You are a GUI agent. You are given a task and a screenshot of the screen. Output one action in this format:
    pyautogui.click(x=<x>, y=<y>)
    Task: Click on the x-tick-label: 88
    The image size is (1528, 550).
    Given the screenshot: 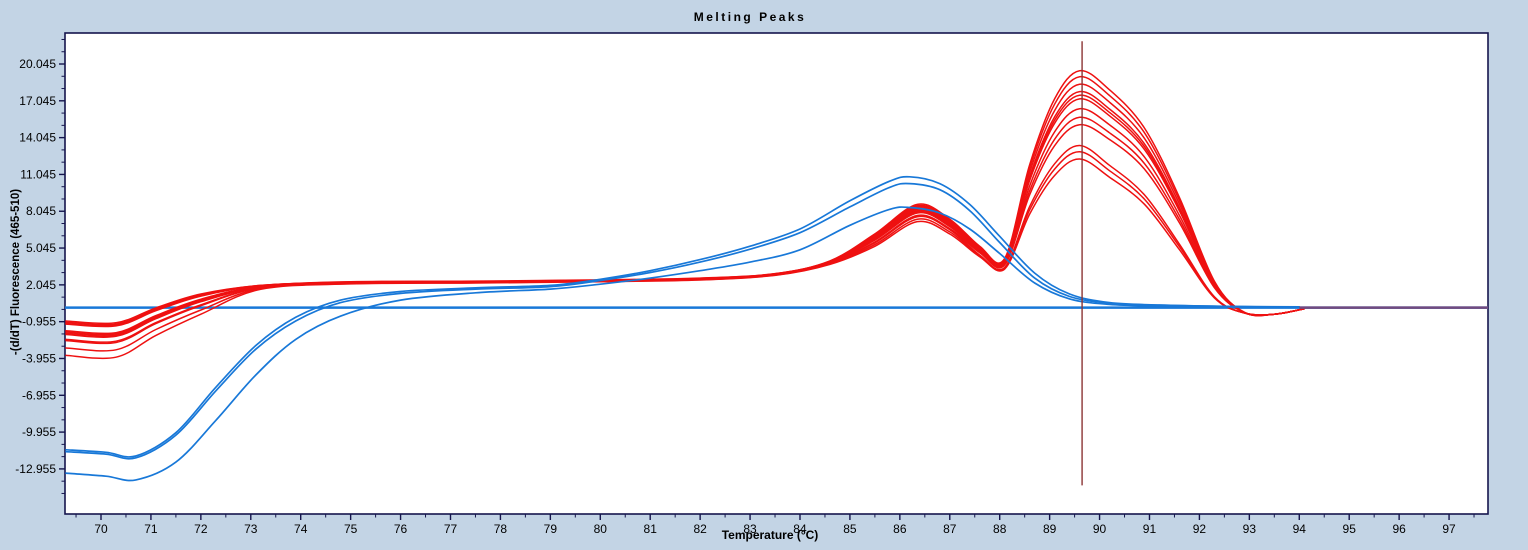 What is the action you would take?
    pyautogui.click(x=1000, y=529)
    